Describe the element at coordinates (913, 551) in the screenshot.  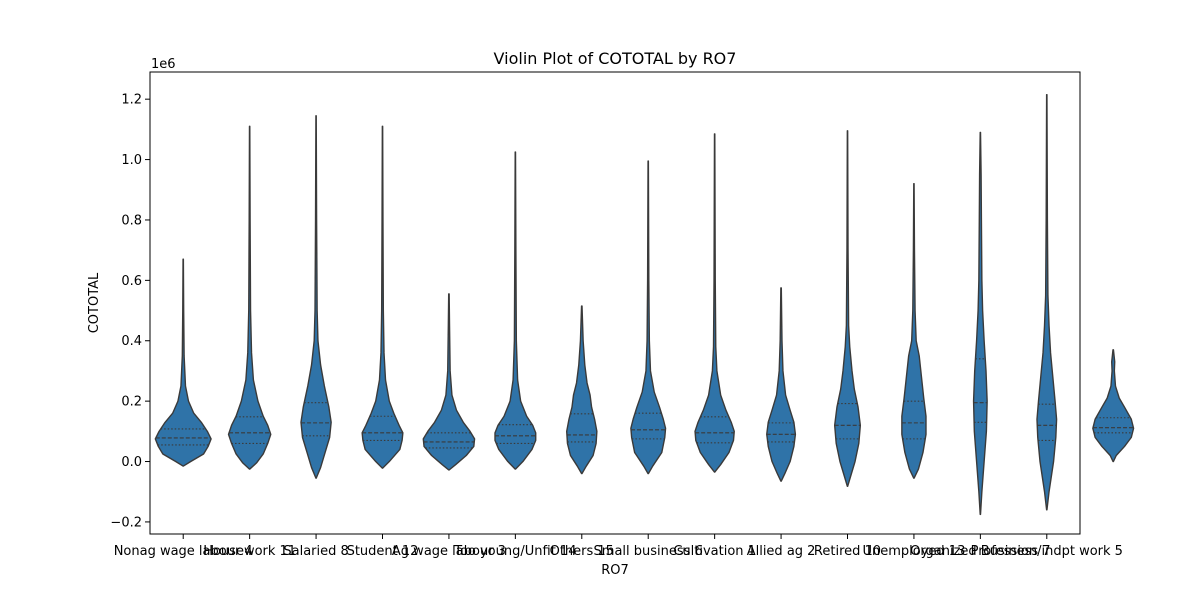
I see `x-tick-label: Unemployed 13` at that location.